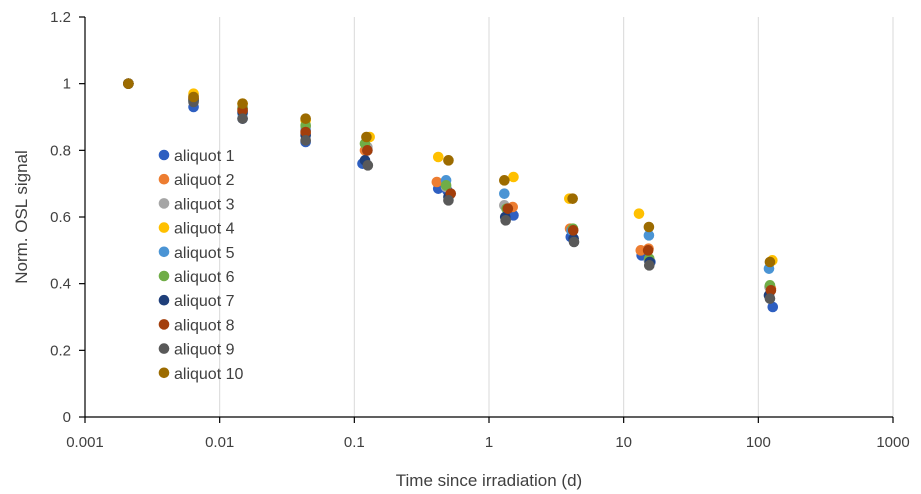 This screenshot has width=921, height=494. What do you see at coordinates (60, 17) in the screenshot?
I see `y-tick-label: 1.2` at bounding box center [60, 17].